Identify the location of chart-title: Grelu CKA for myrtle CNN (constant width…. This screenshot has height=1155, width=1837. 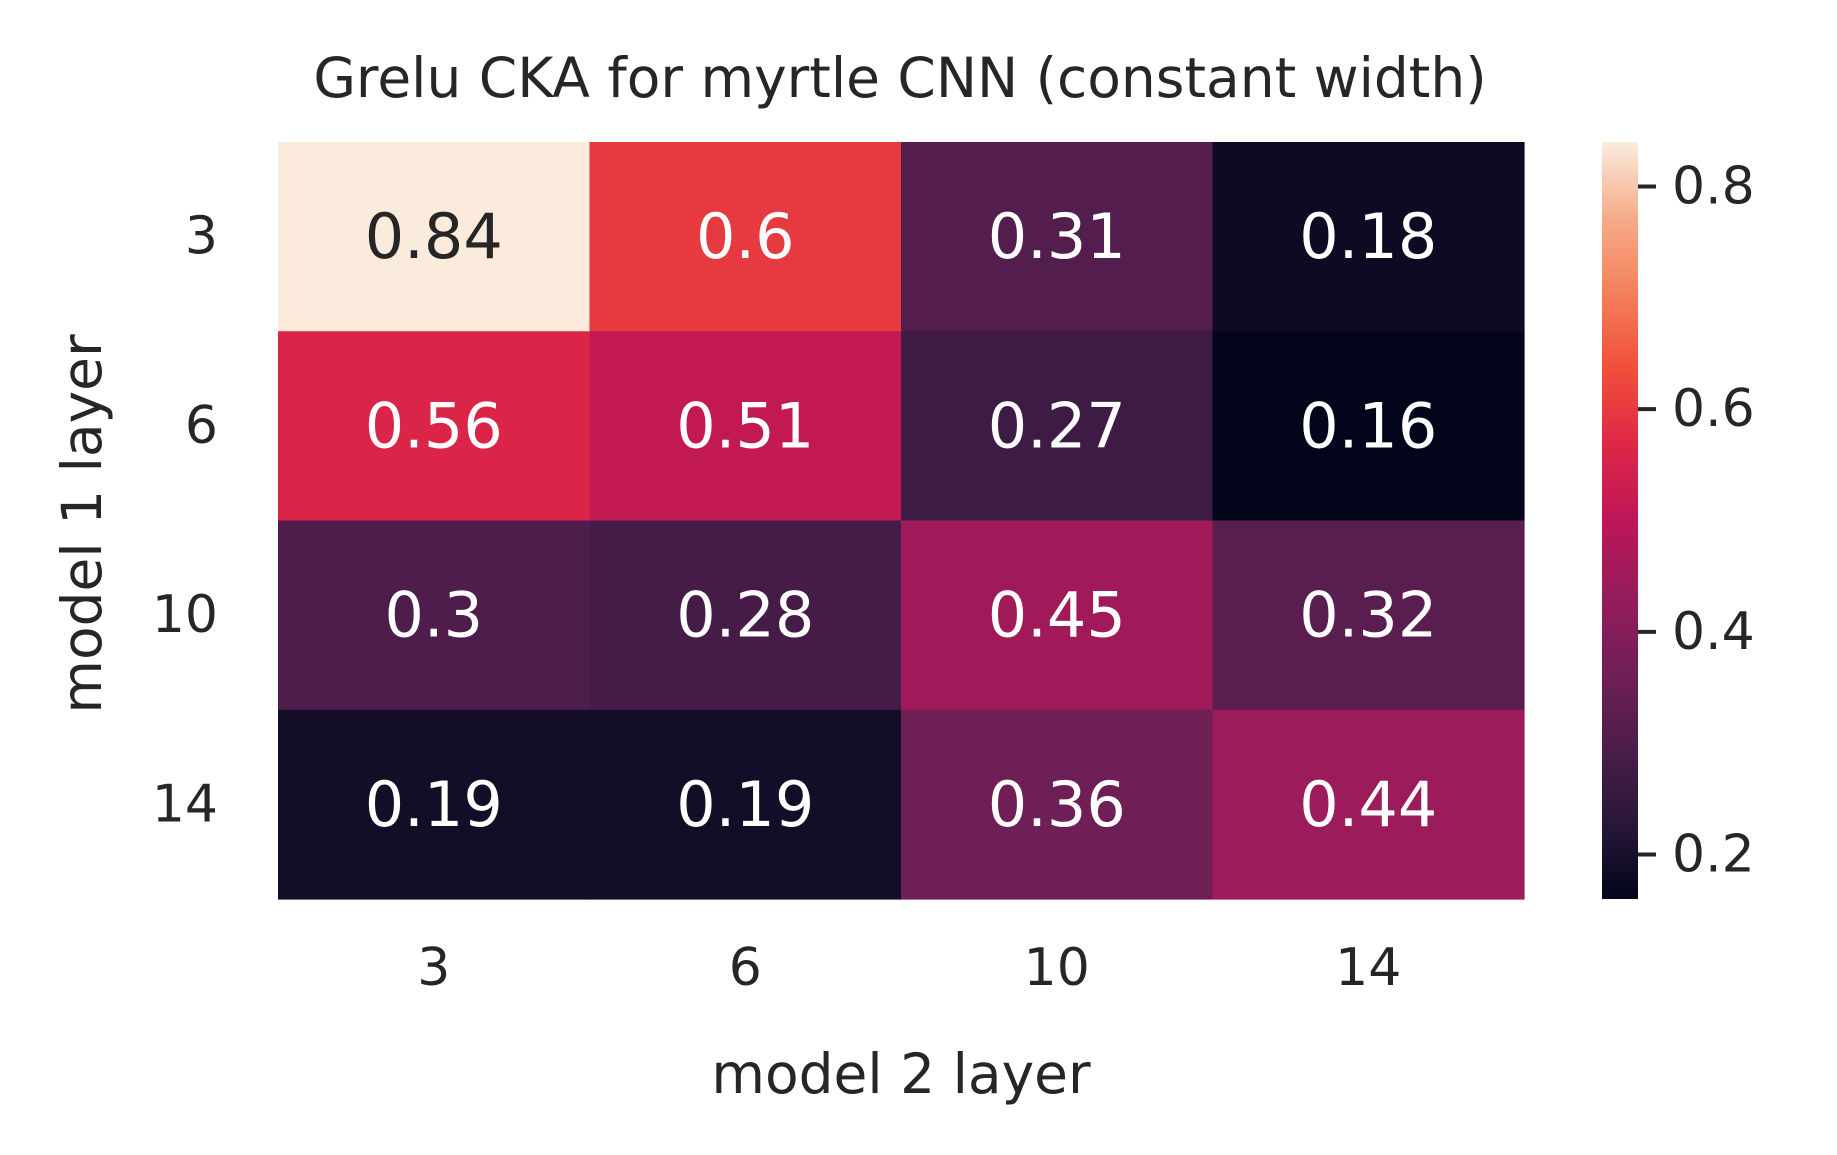
(899, 78).